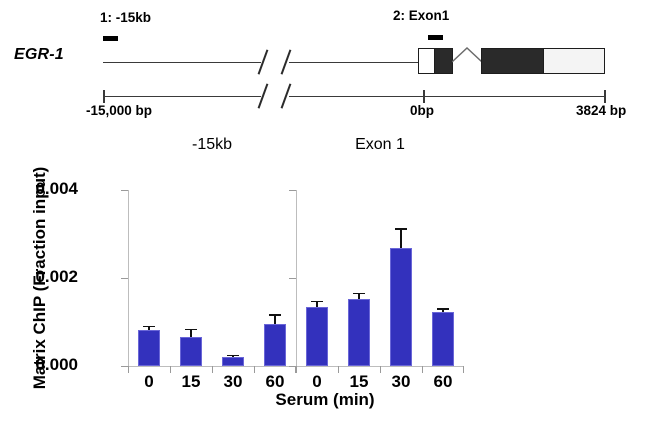  I want to click on panel-title: Exon 1, so click(380, 144).